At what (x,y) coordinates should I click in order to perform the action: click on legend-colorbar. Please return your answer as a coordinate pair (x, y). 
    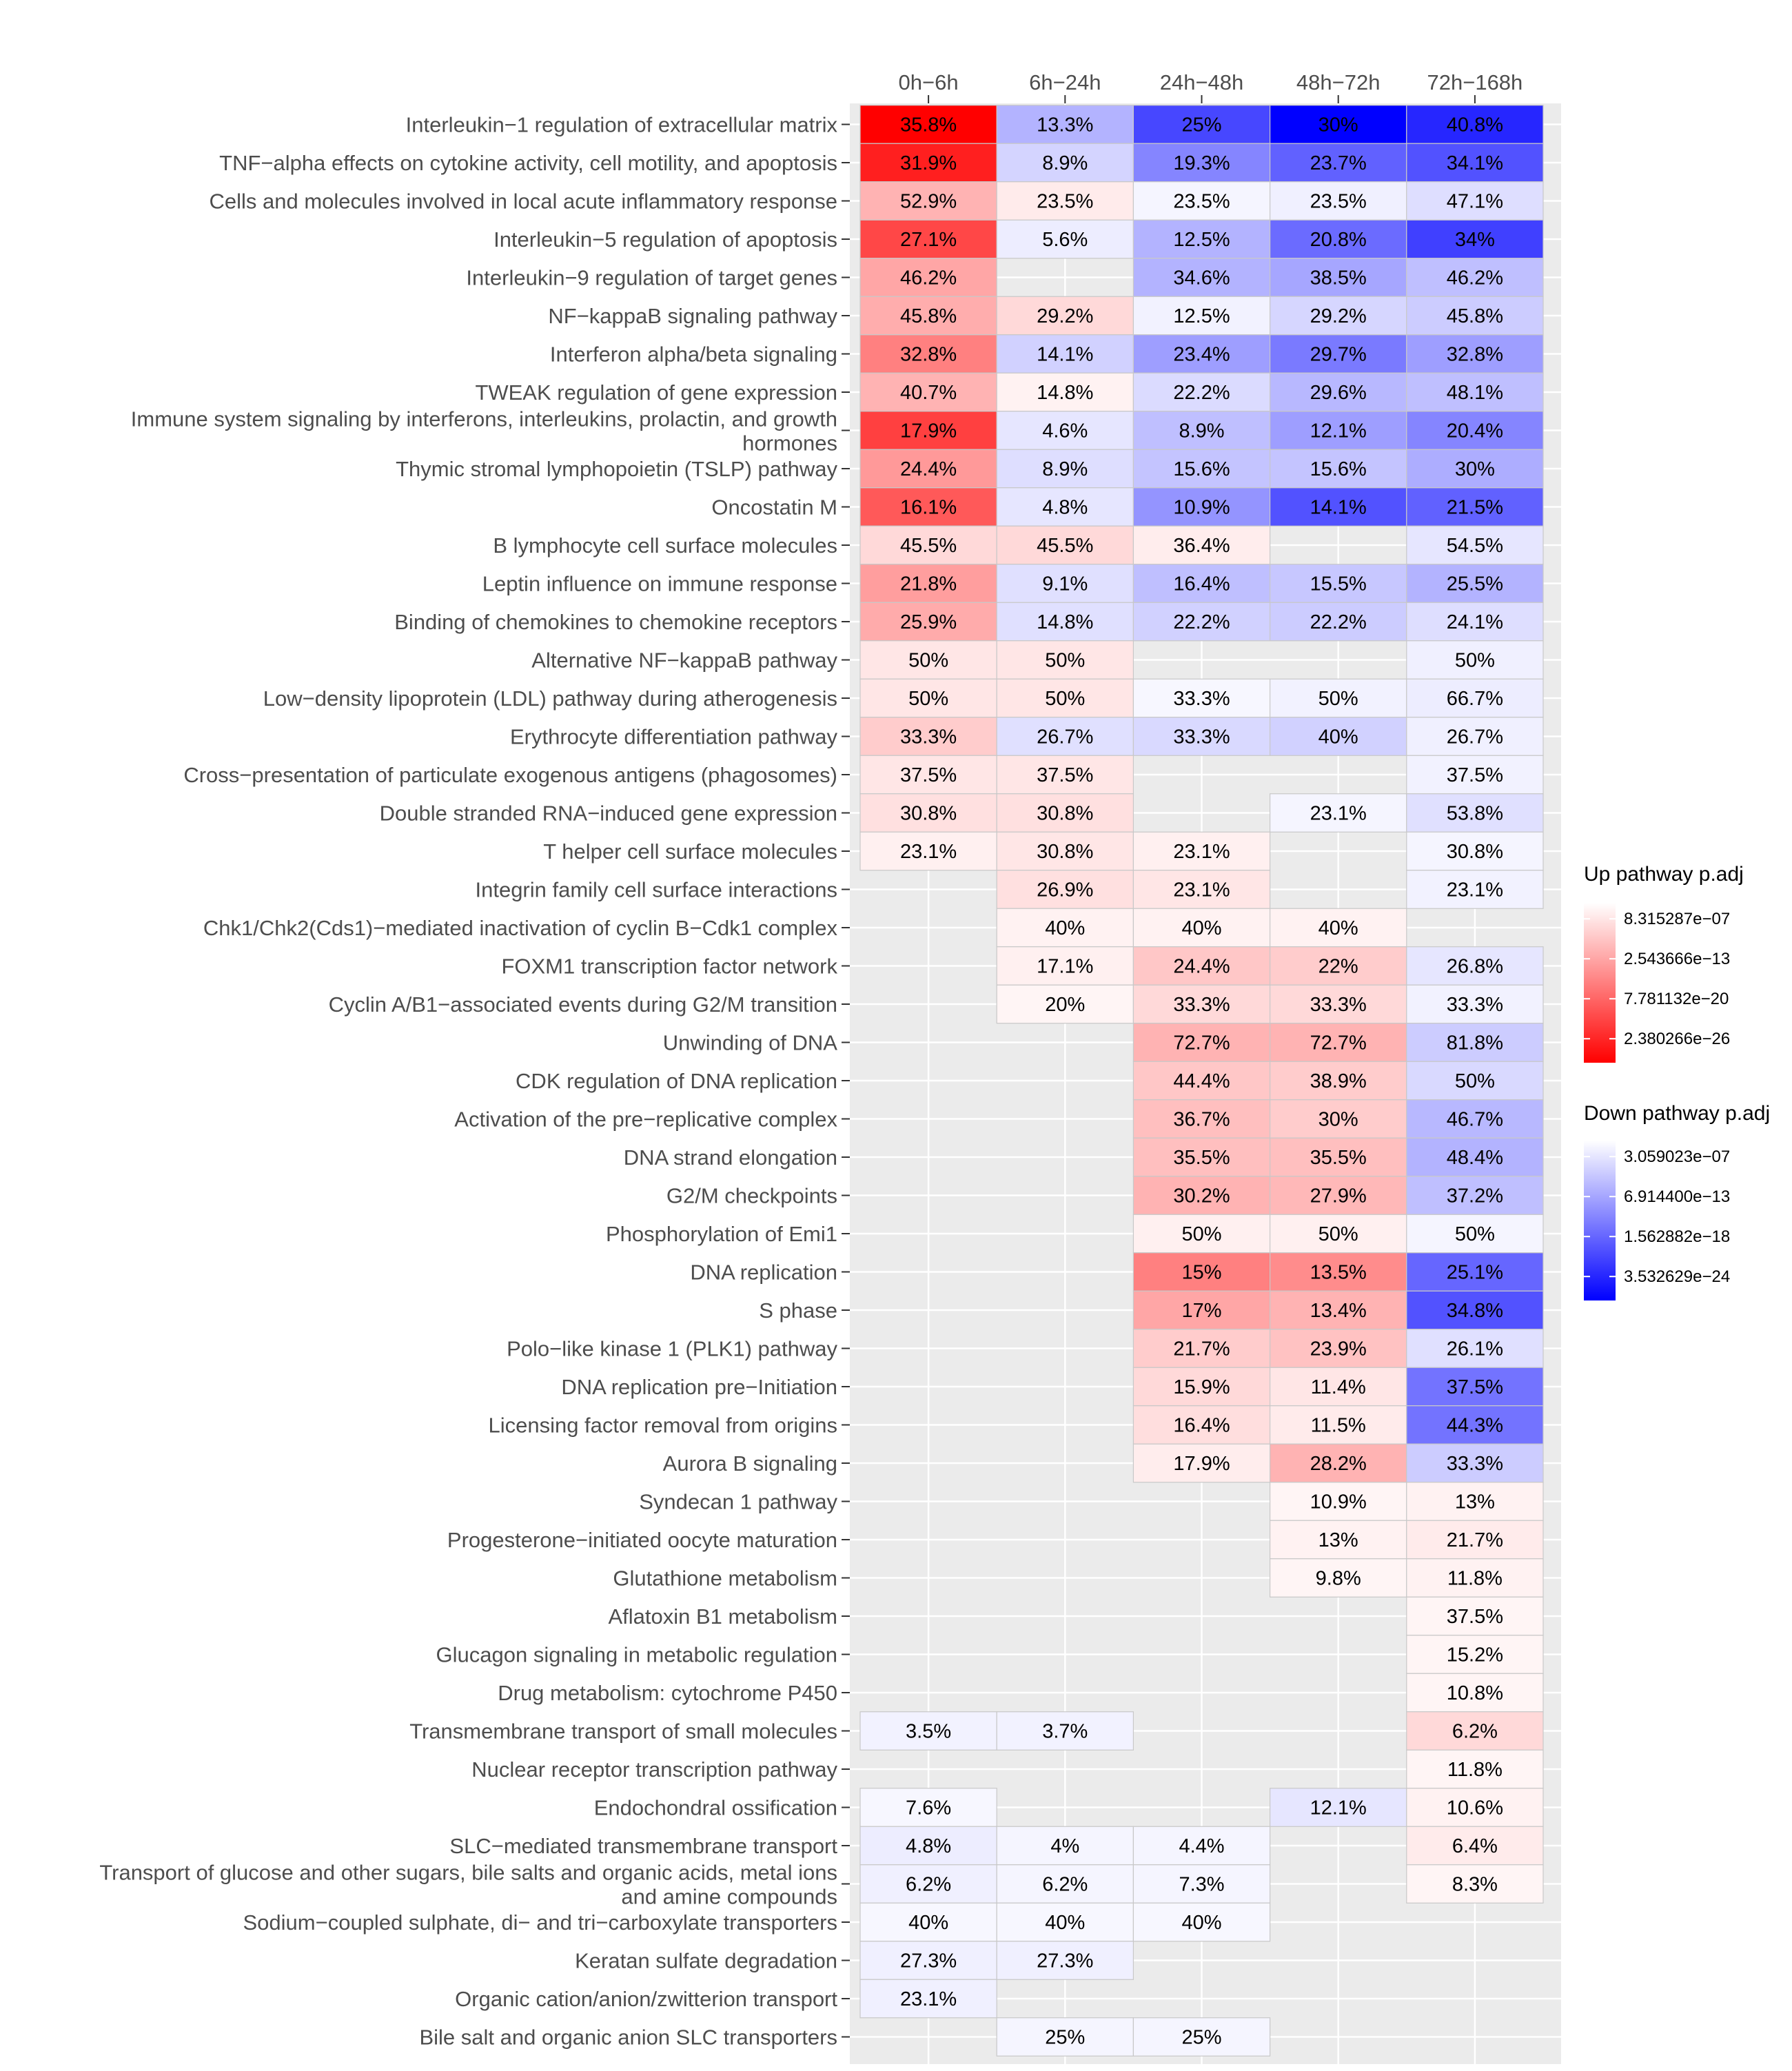
    Looking at the image, I should click on (1600, 1220).